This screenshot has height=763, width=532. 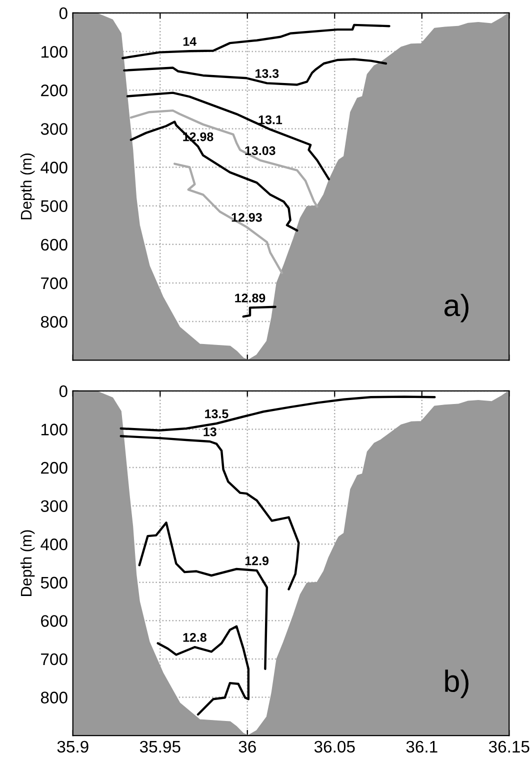 I want to click on annotation: b), so click(x=456, y=684).